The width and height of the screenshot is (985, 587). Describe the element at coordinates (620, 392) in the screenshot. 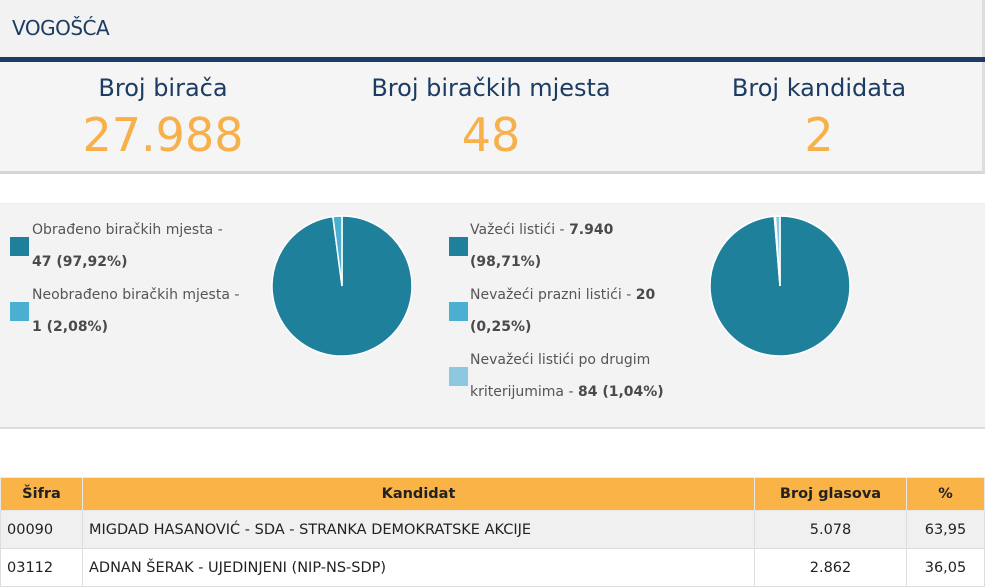

I see `legend-value: 84 (1,04%)` at that location.